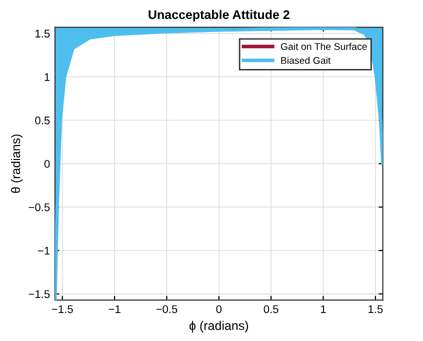 This screenshot has width=423, height=341. What do you see at coordinates (271, 309) in the screenshot?
I see `x-tick-label: 0.5` at bounding box center [271, 309].